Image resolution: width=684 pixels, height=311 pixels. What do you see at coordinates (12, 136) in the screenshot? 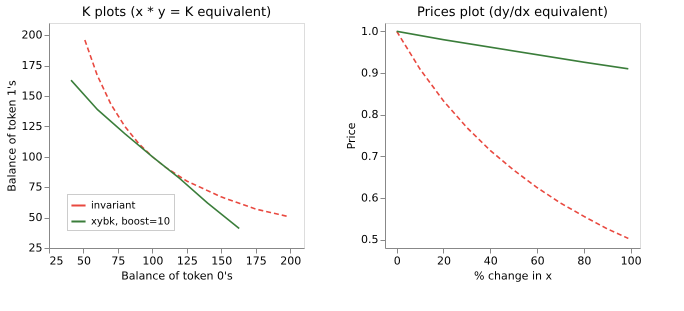
I see `y-axis-title: Balance of token 1's` at bounding box center [12, 136].